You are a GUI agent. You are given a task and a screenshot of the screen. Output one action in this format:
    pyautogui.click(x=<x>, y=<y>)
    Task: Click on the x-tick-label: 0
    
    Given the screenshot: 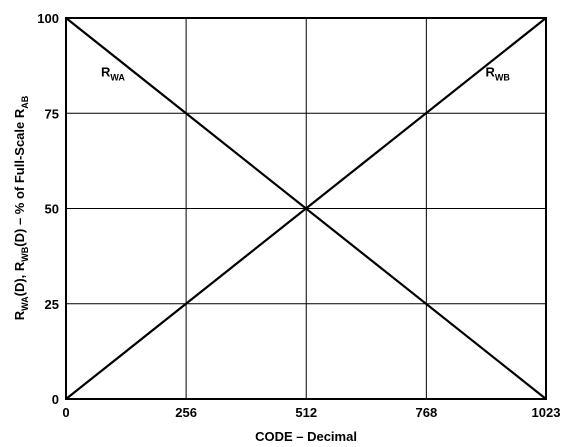 What is the action you would take?
    pyautogui.click(x=65, y=412)
    